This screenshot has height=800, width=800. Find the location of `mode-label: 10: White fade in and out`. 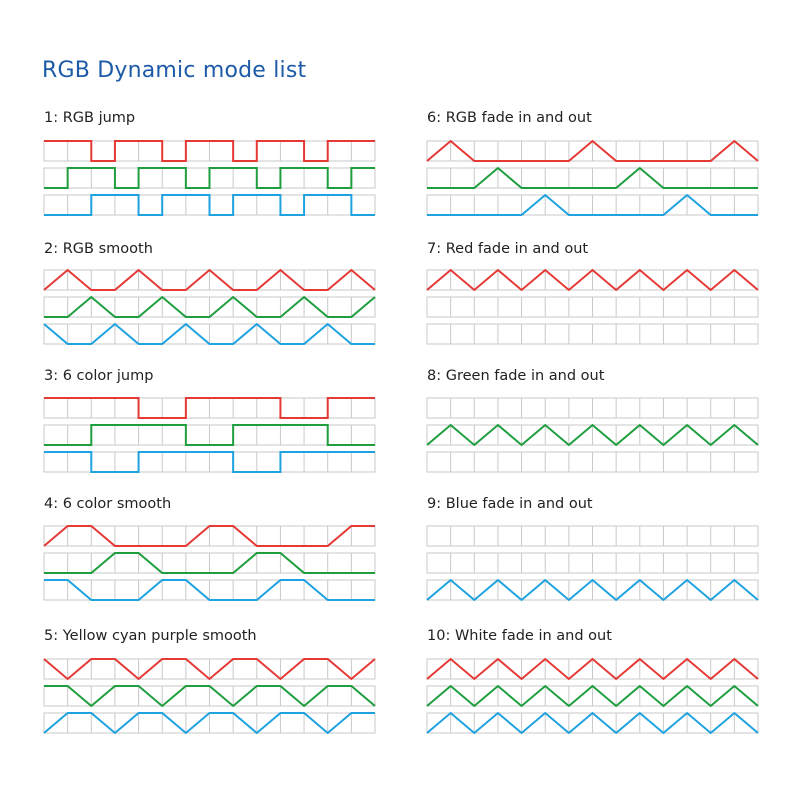

mode-label: 10: White fade in and out is located at coordinates (519, 636).